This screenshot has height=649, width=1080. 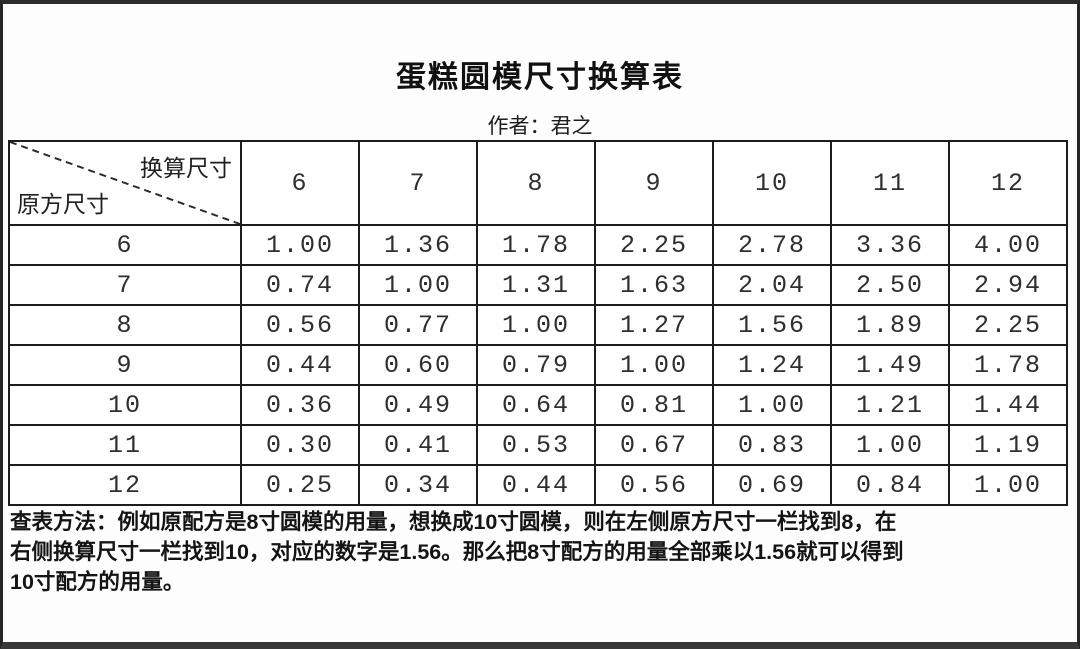 I want to click on table-row: 12 0.25 0.34 0.44 0.56 0.69 0.84 1.00, so click(x=538, y=485).